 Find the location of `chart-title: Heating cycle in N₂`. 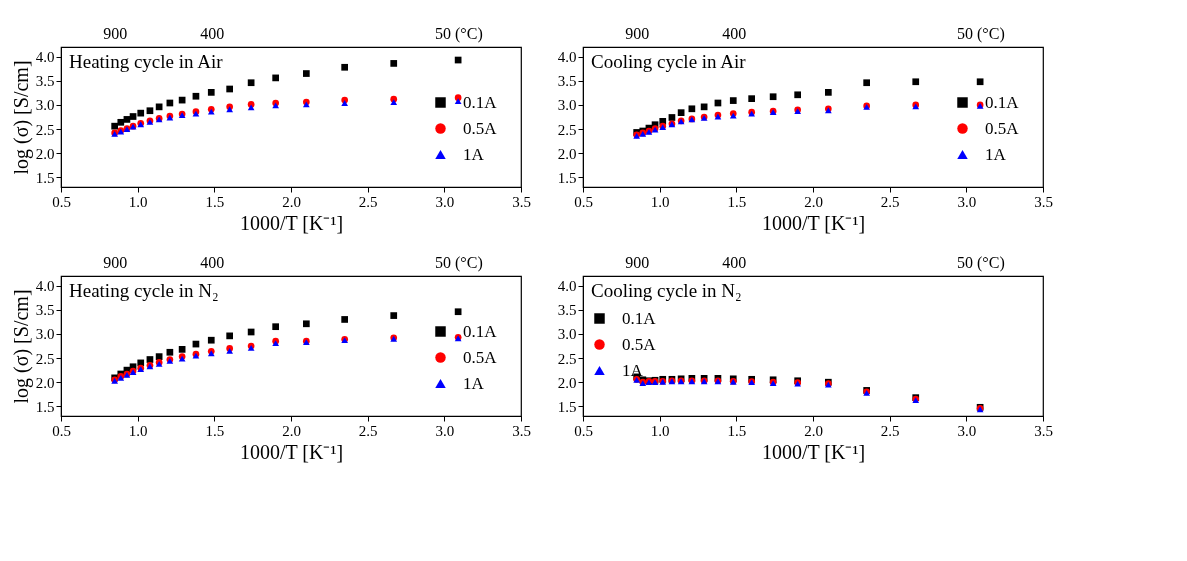

chart-title: Heating cycle in N₂ is located at coordinates (144, 290).